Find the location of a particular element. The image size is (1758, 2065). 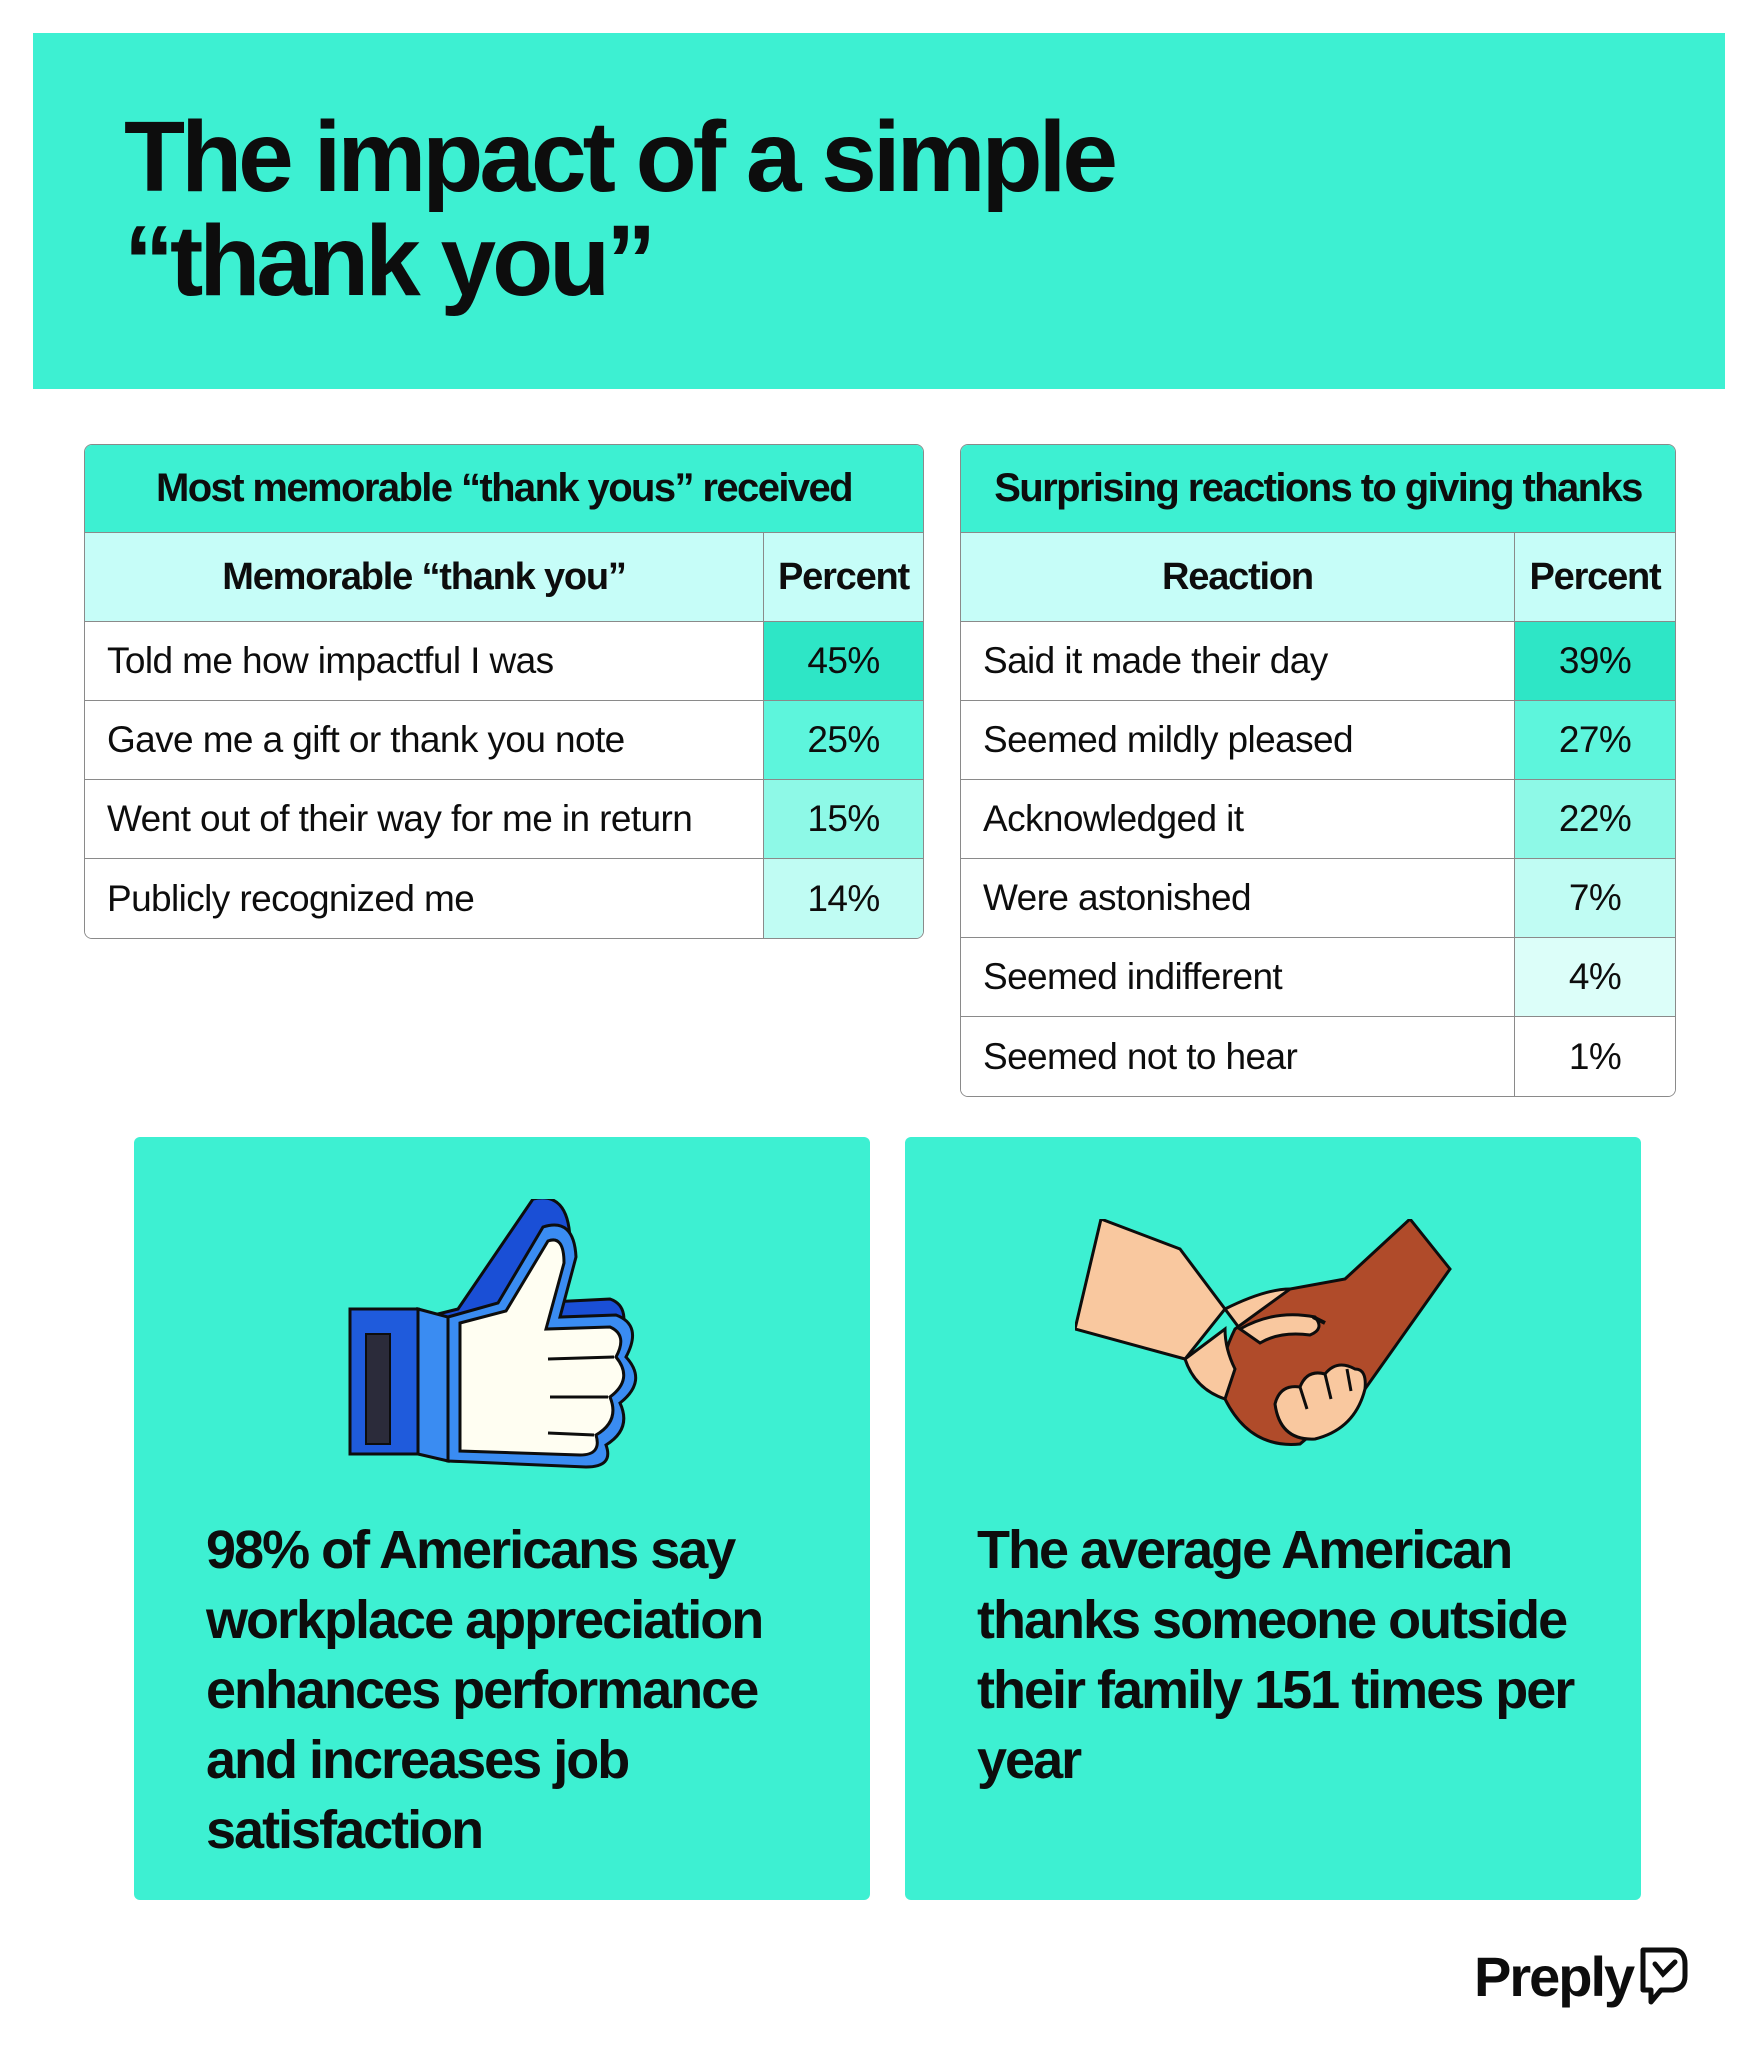

row-percent: 4% is located at coordinates (1594, 977).